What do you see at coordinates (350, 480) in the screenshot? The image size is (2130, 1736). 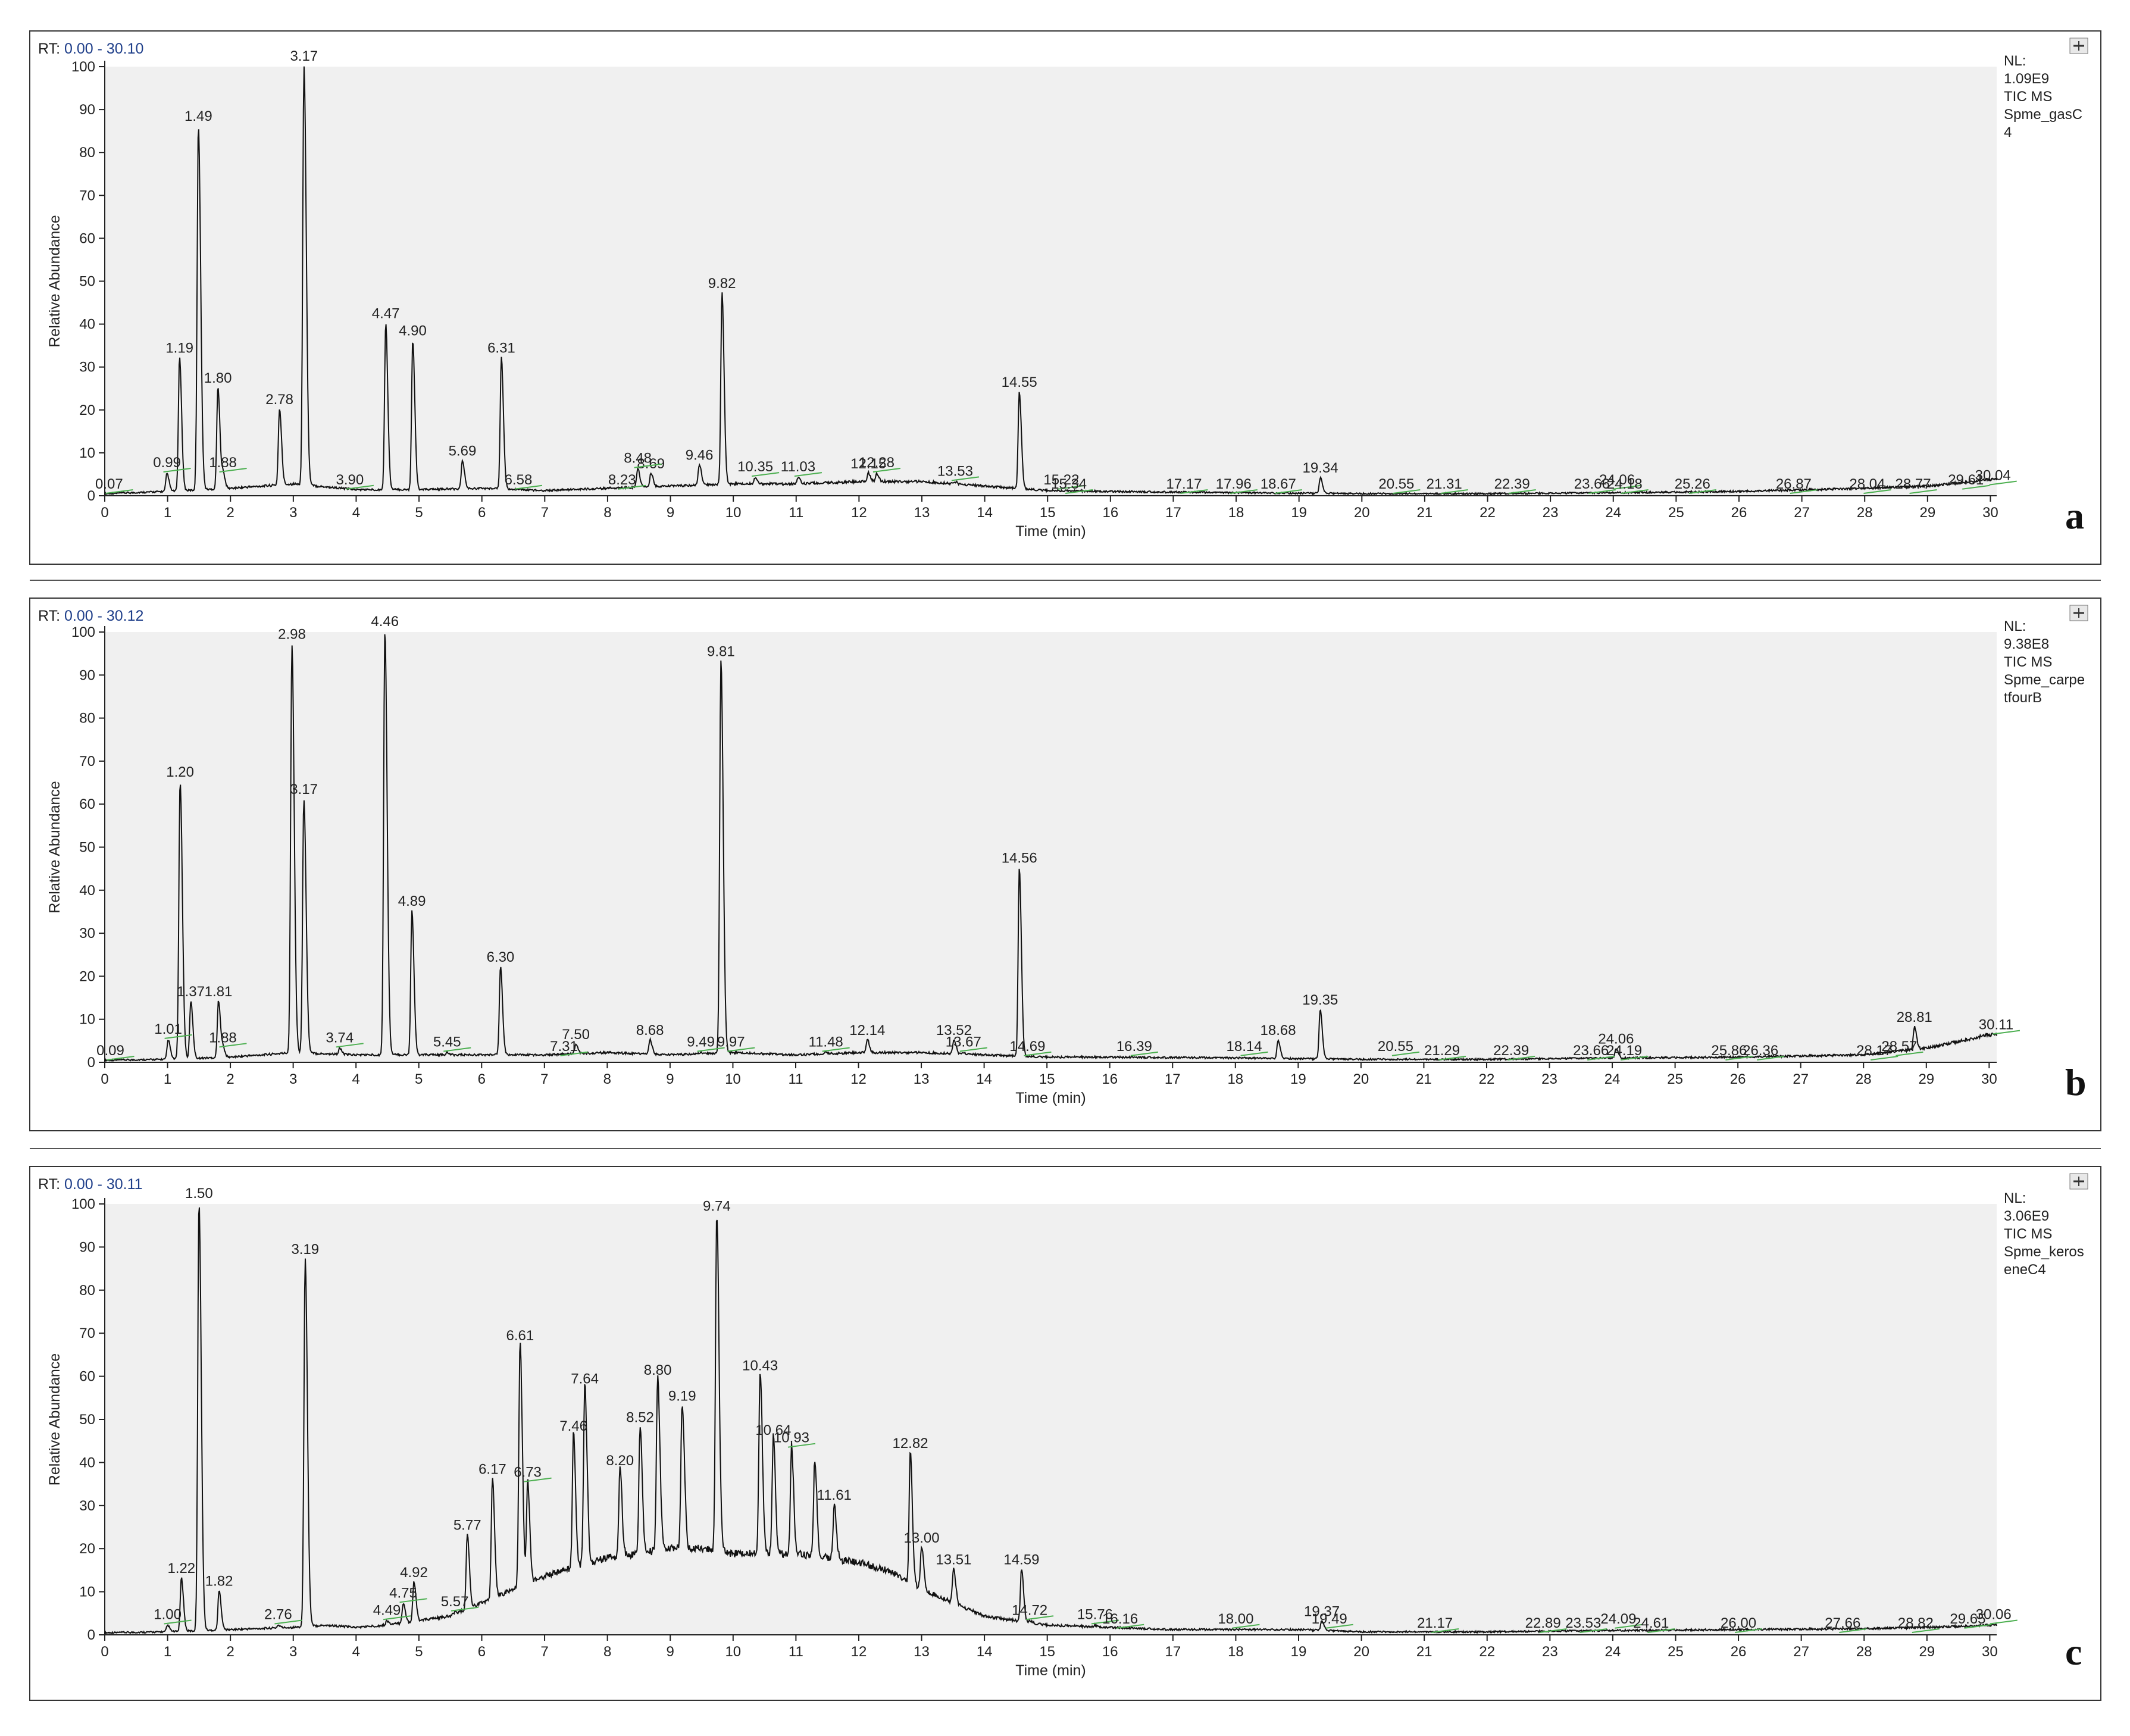 I see `peak-label-minor: 3.90` at bounding box center [350, 480].